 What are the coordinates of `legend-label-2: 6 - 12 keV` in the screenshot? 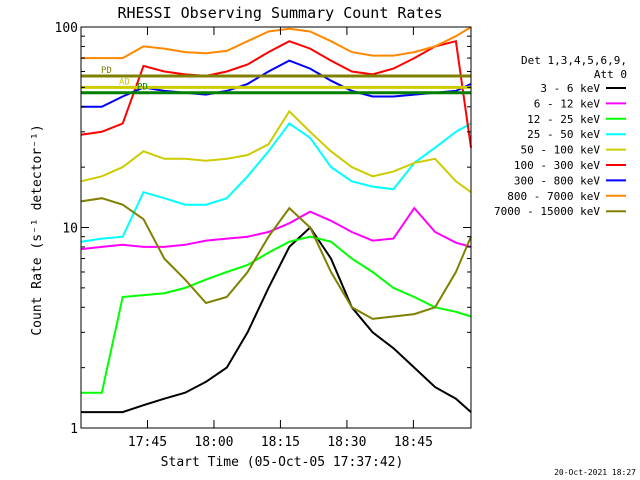 It's located at (567, 103).